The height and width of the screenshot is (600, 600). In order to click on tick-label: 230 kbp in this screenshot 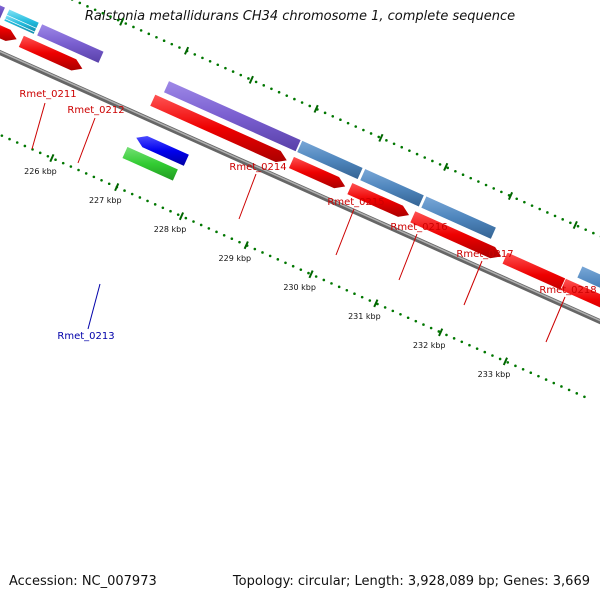, I will do `click(299, 287)`.